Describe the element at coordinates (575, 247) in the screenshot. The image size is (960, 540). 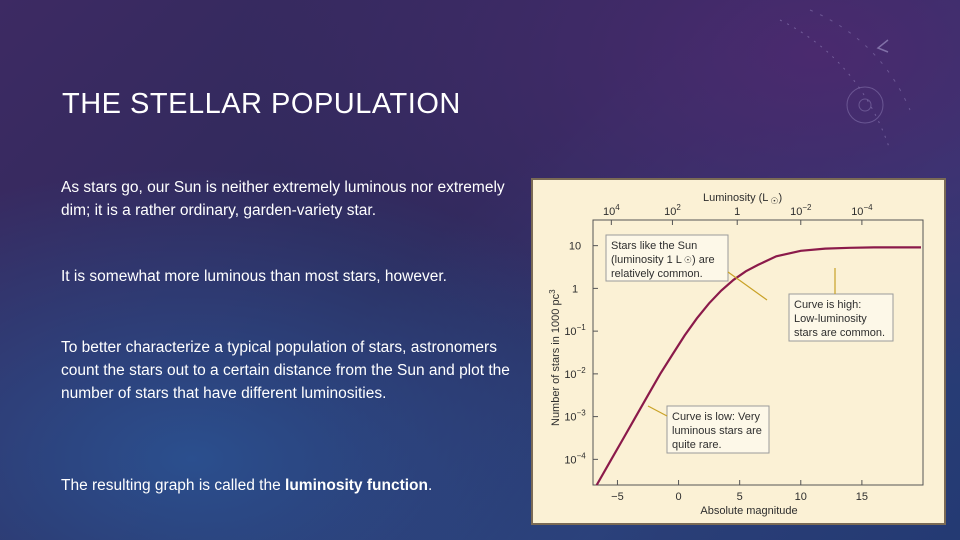
I see `y-tick-label: 10` at that location.